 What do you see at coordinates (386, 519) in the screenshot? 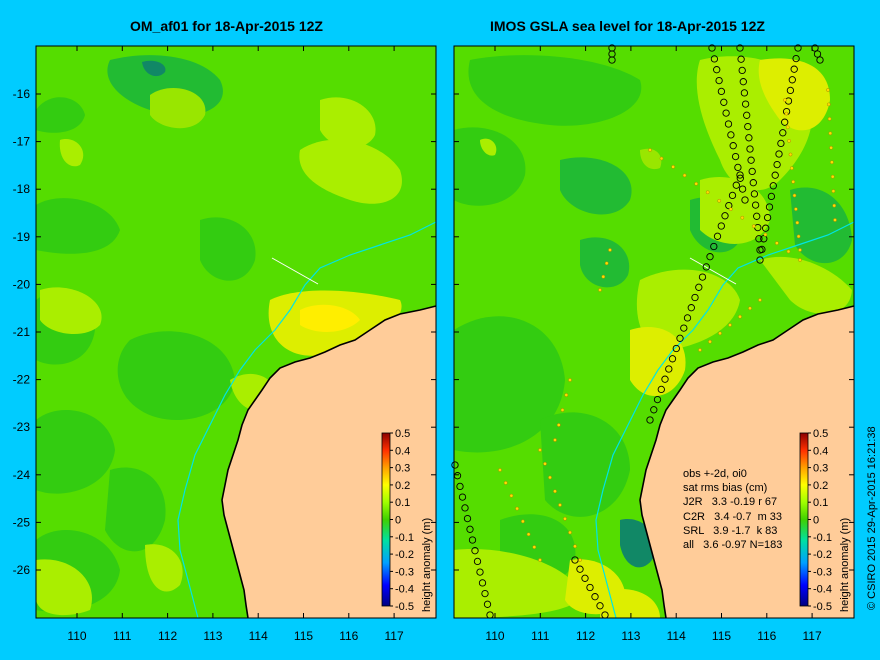
I see `left-colorbar-bar` at bounding box center [386, 519].